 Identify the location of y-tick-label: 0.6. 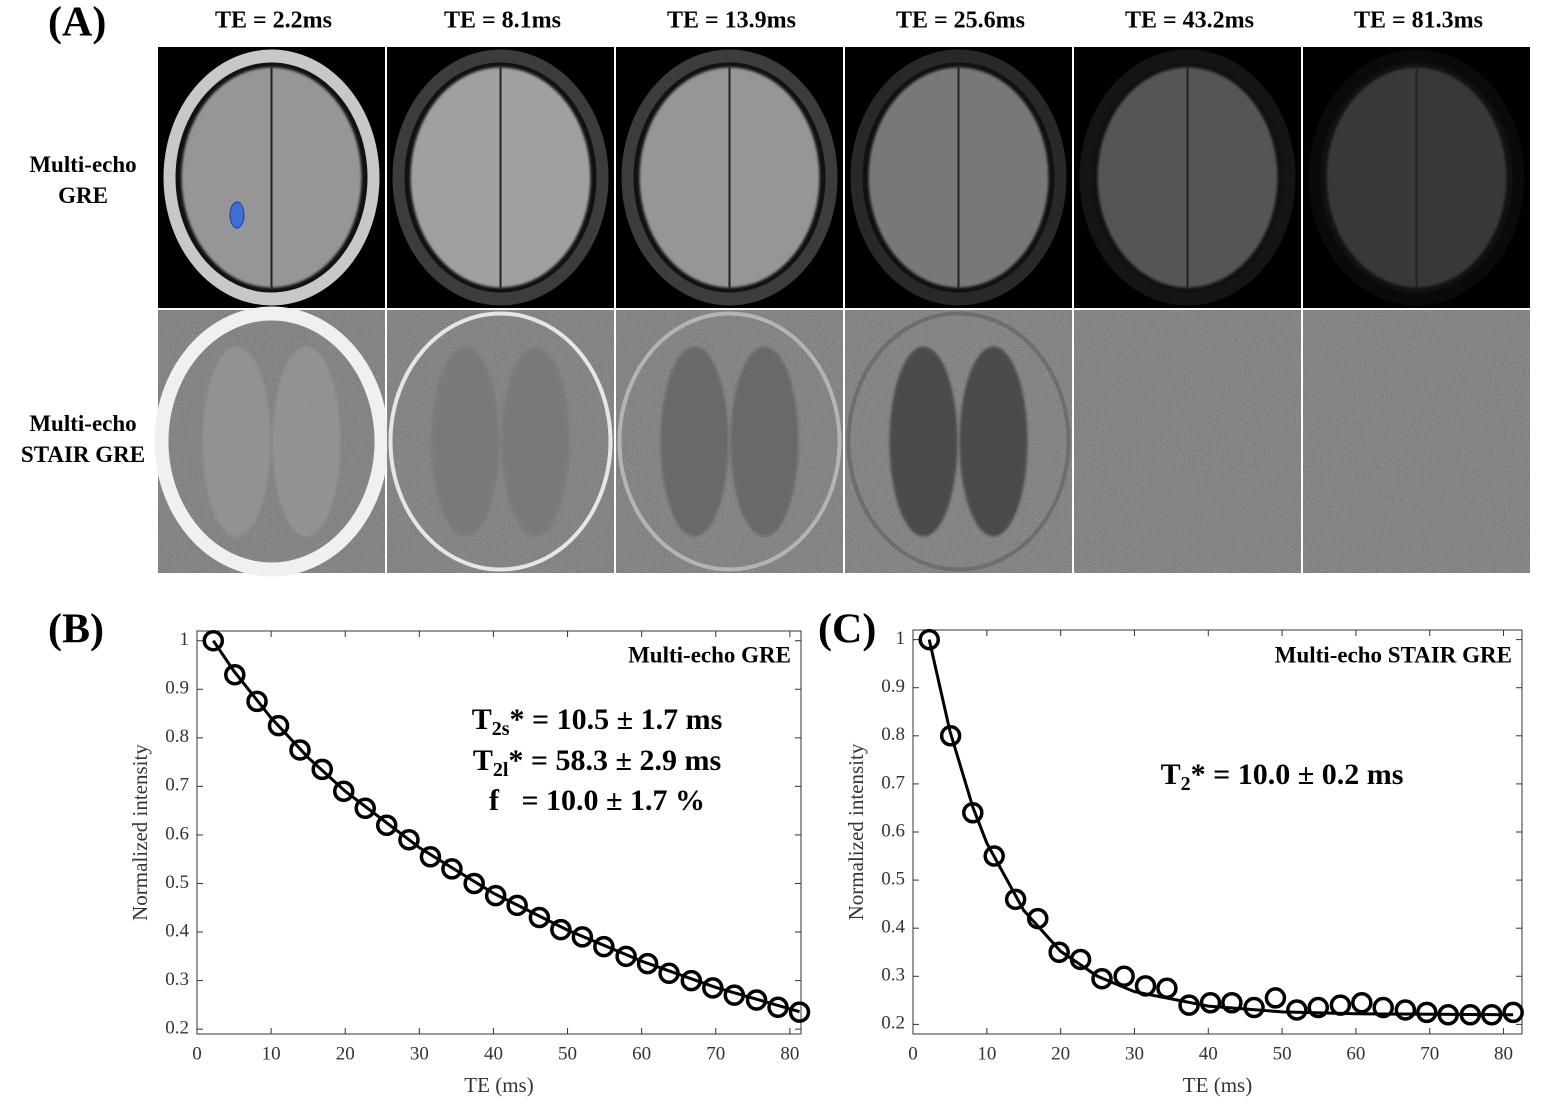
(893, 830).